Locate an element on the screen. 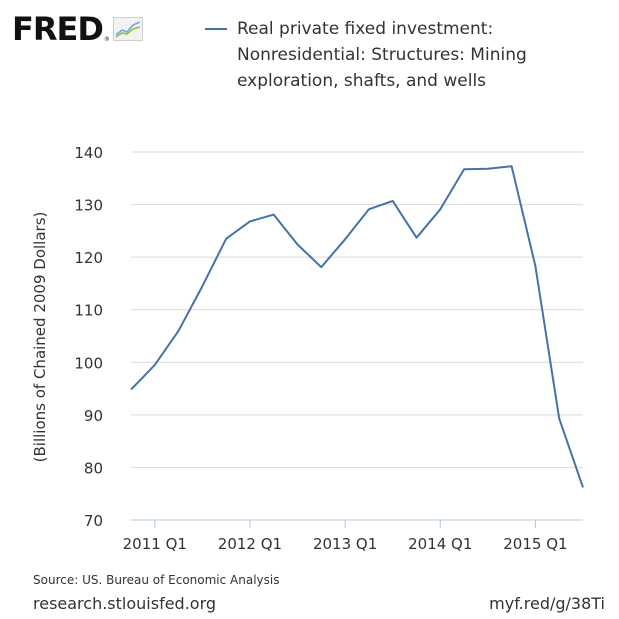 The image size is (619, 619). y-tick-label: 110 is located at coordinates (88, 311).